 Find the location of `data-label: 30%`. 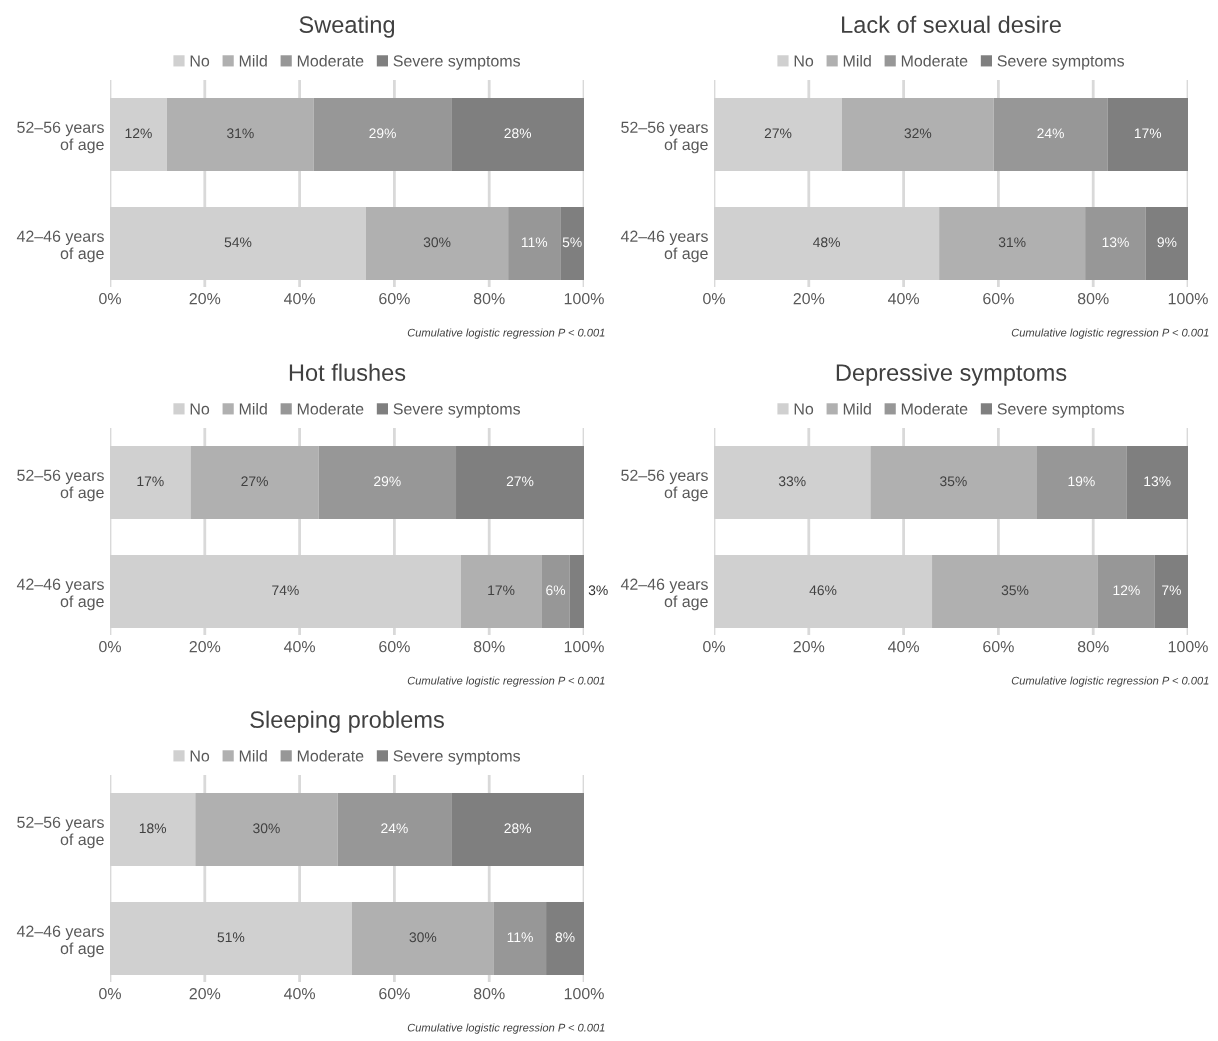

data-label: 30% is located at coordinates (437, 242).